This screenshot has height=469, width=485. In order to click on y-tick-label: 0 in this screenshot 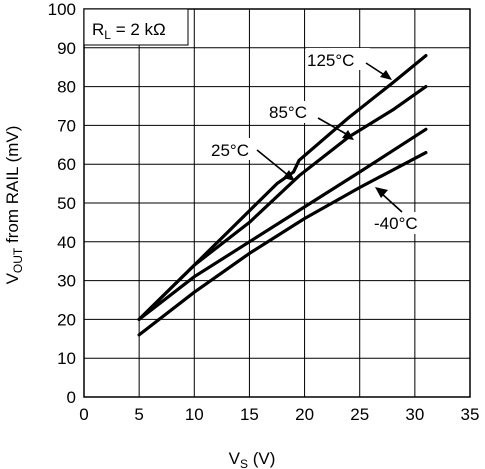, I will do `click(71, 397)`.